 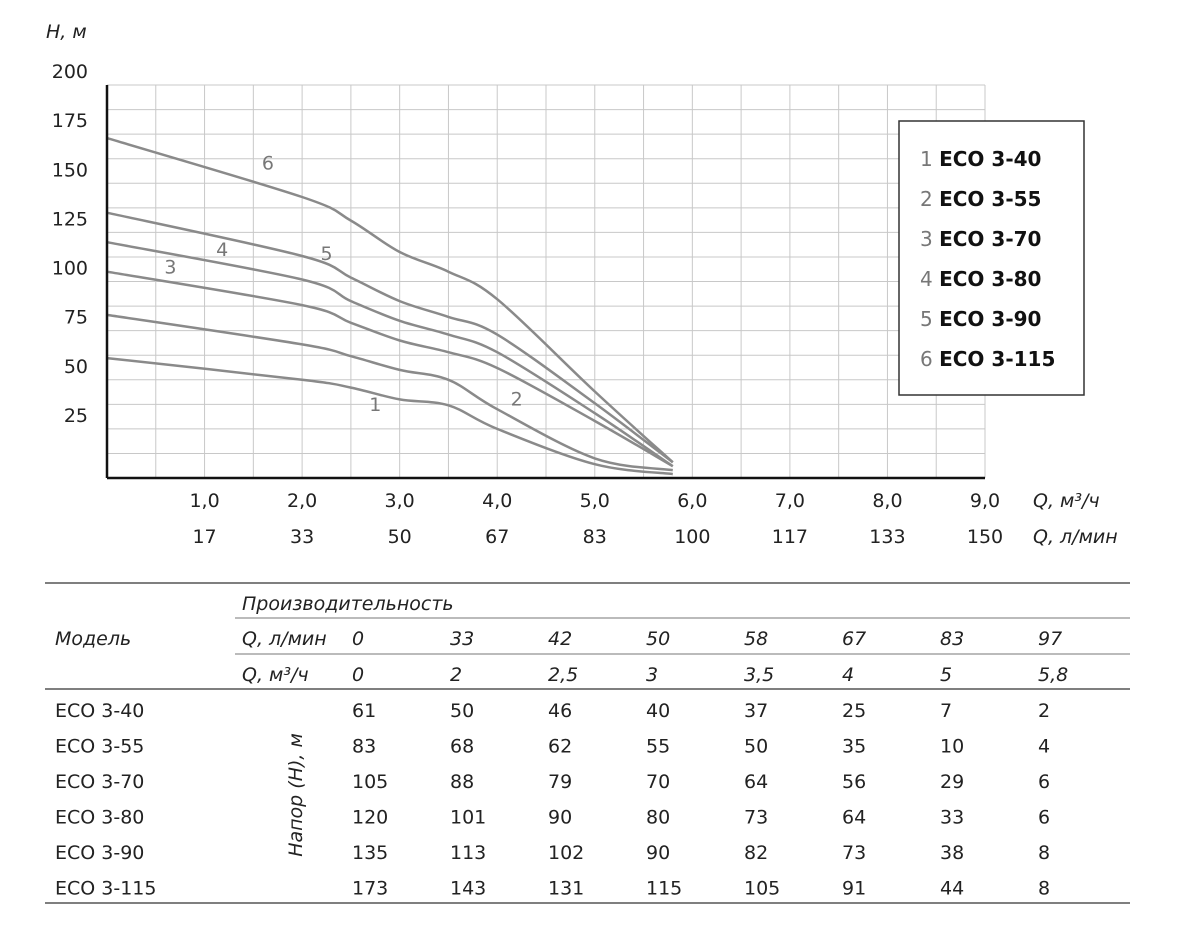 What do you see at coordinates (759, 675) in the screenshot?
I see `q-m3h-value: 3,5` at bounding box center [759, 675].